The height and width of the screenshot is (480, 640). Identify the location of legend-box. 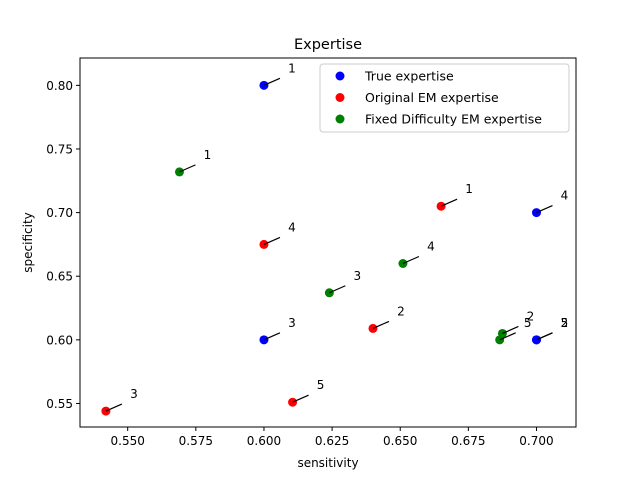
(444, 98).